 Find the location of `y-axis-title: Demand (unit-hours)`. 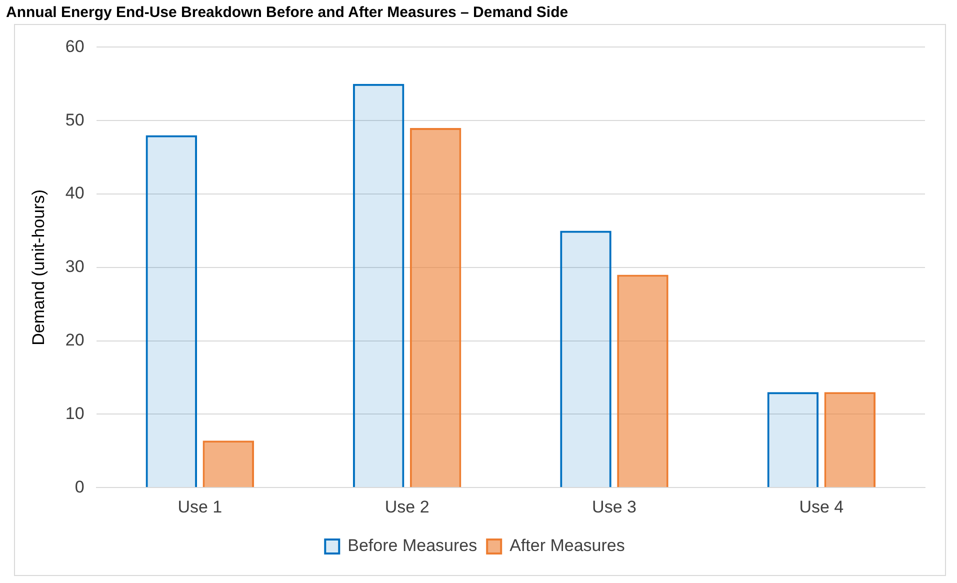

y-axis-title: Demand (unit-hours) is located at coordinates (38, 267).